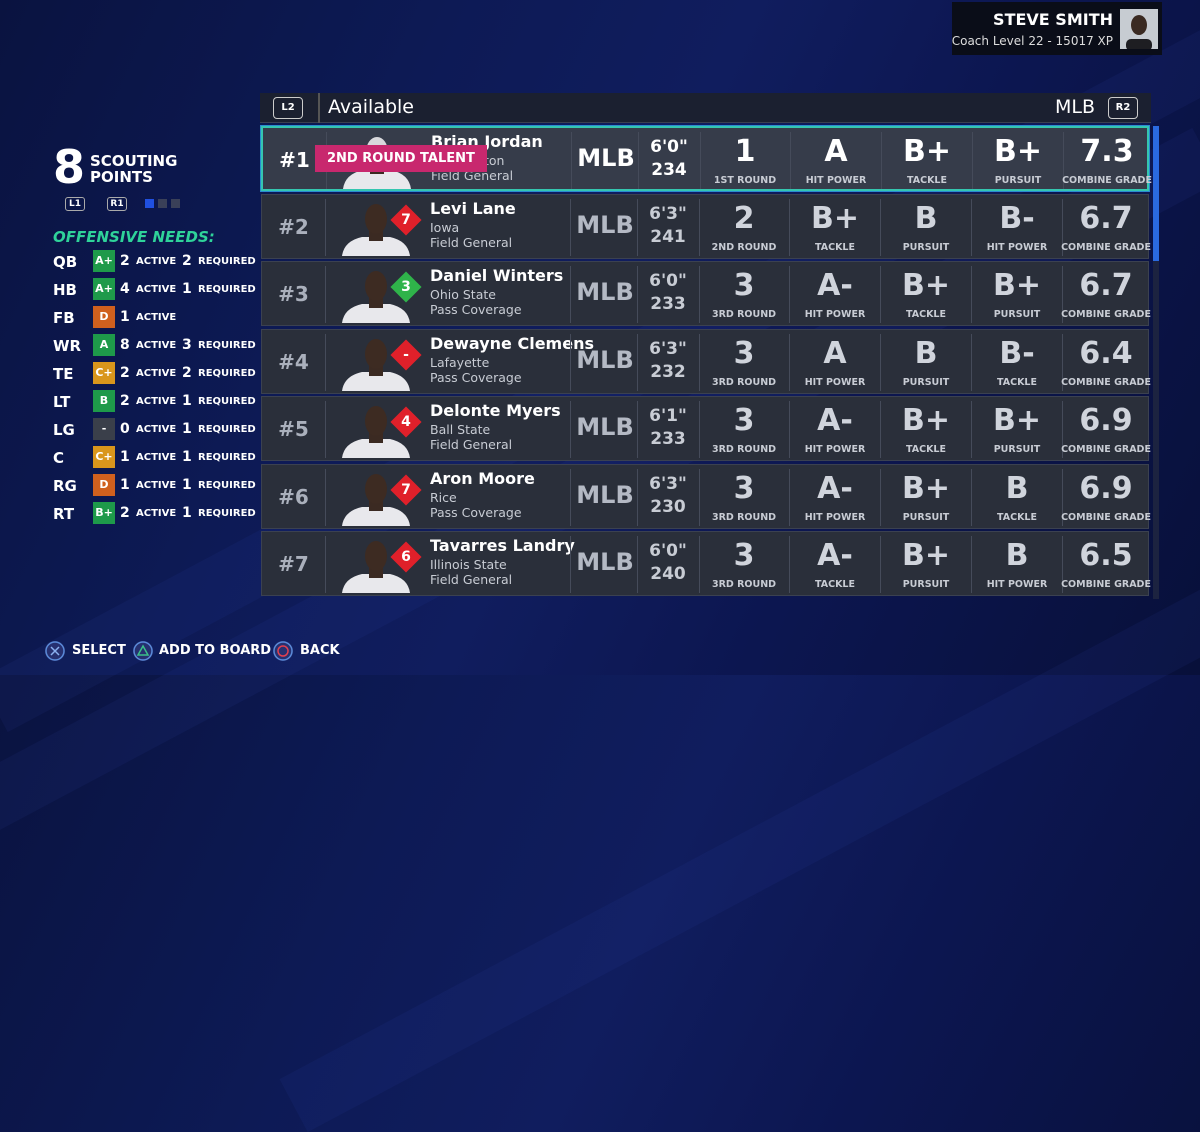  What do you see at coordinates (476, 377) in the screenshot?
I see `archetype: Pass Coverage` at bounding box center [476, 377].